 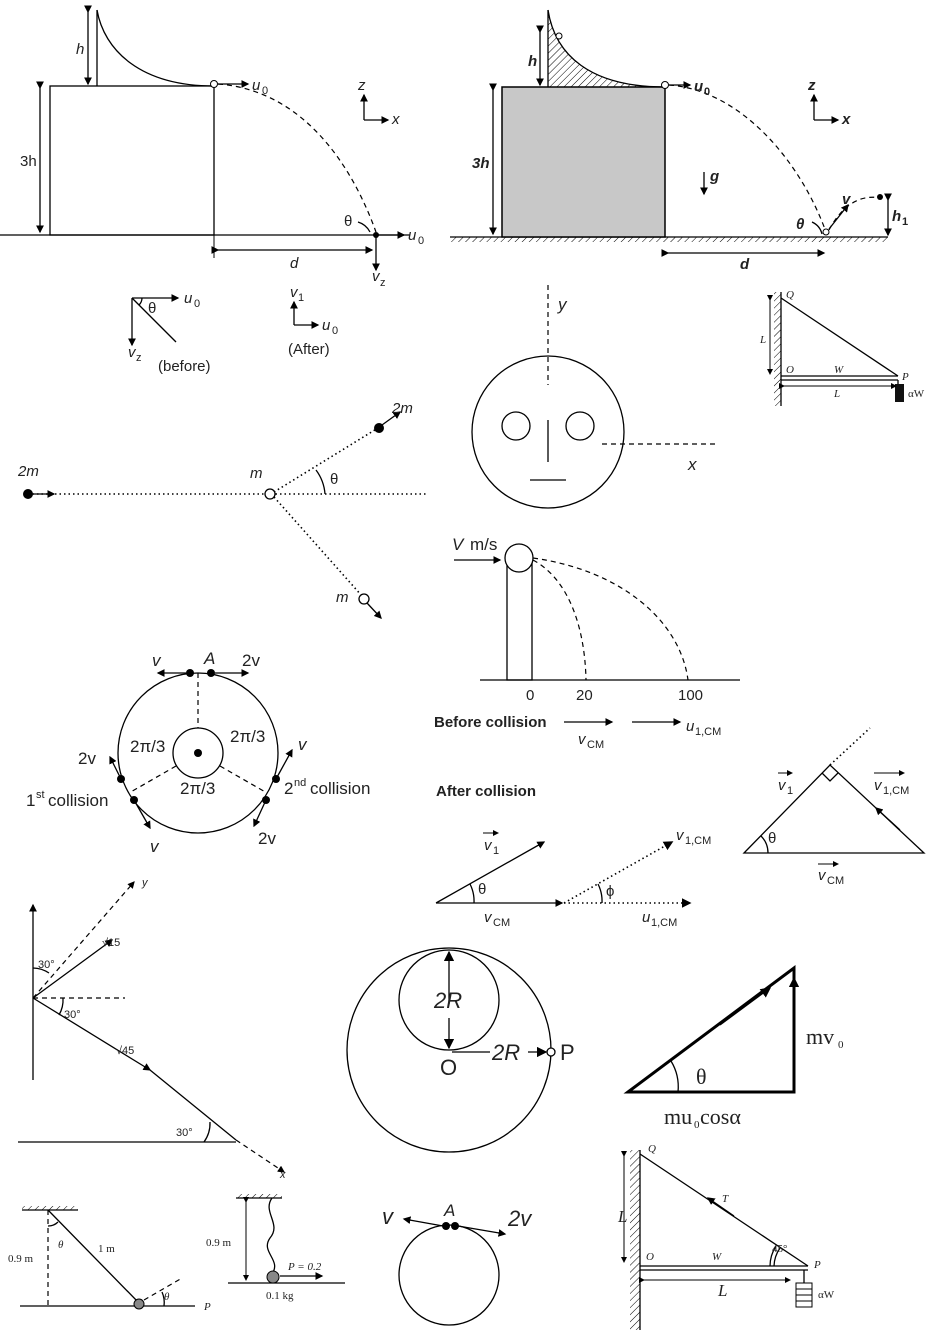 What do you see at coordinates (707, 92) in the screenshot?
I see `fig2-u0_sub-label: 0` at bounding box center [707, 92].